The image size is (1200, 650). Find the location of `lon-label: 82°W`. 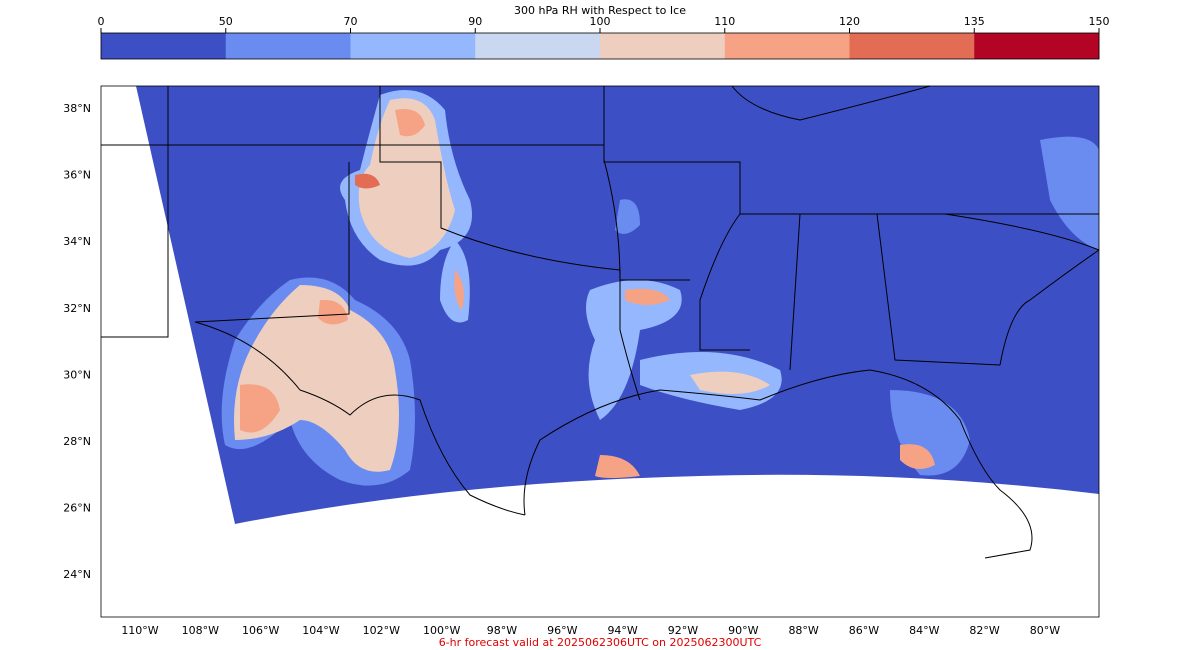

lon-label: 82°W is located at coordinates (984, 630).